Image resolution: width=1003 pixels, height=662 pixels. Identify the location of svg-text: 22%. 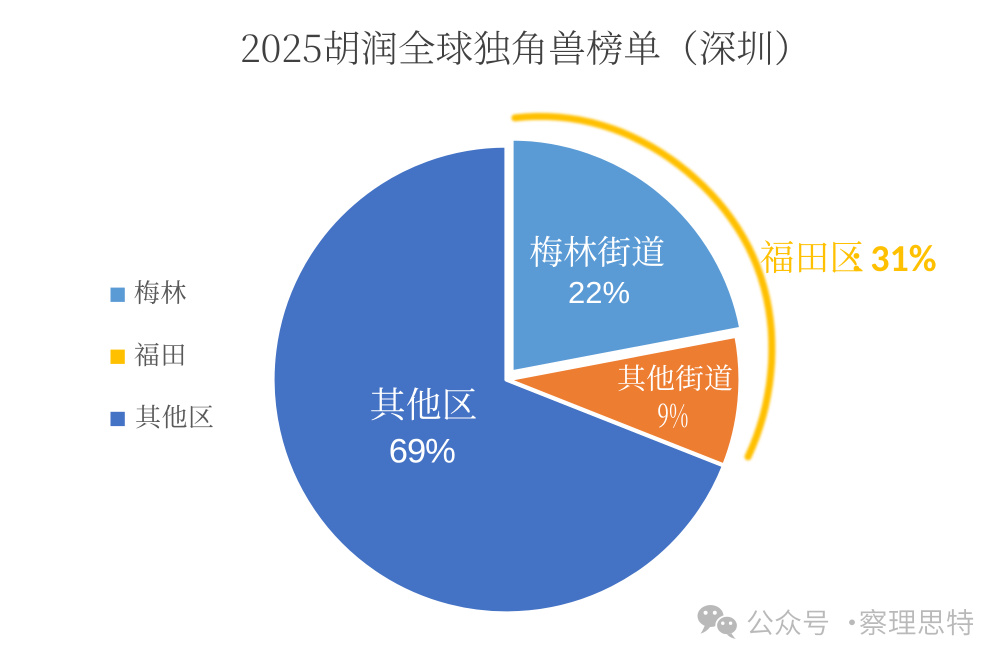
(599, 292).